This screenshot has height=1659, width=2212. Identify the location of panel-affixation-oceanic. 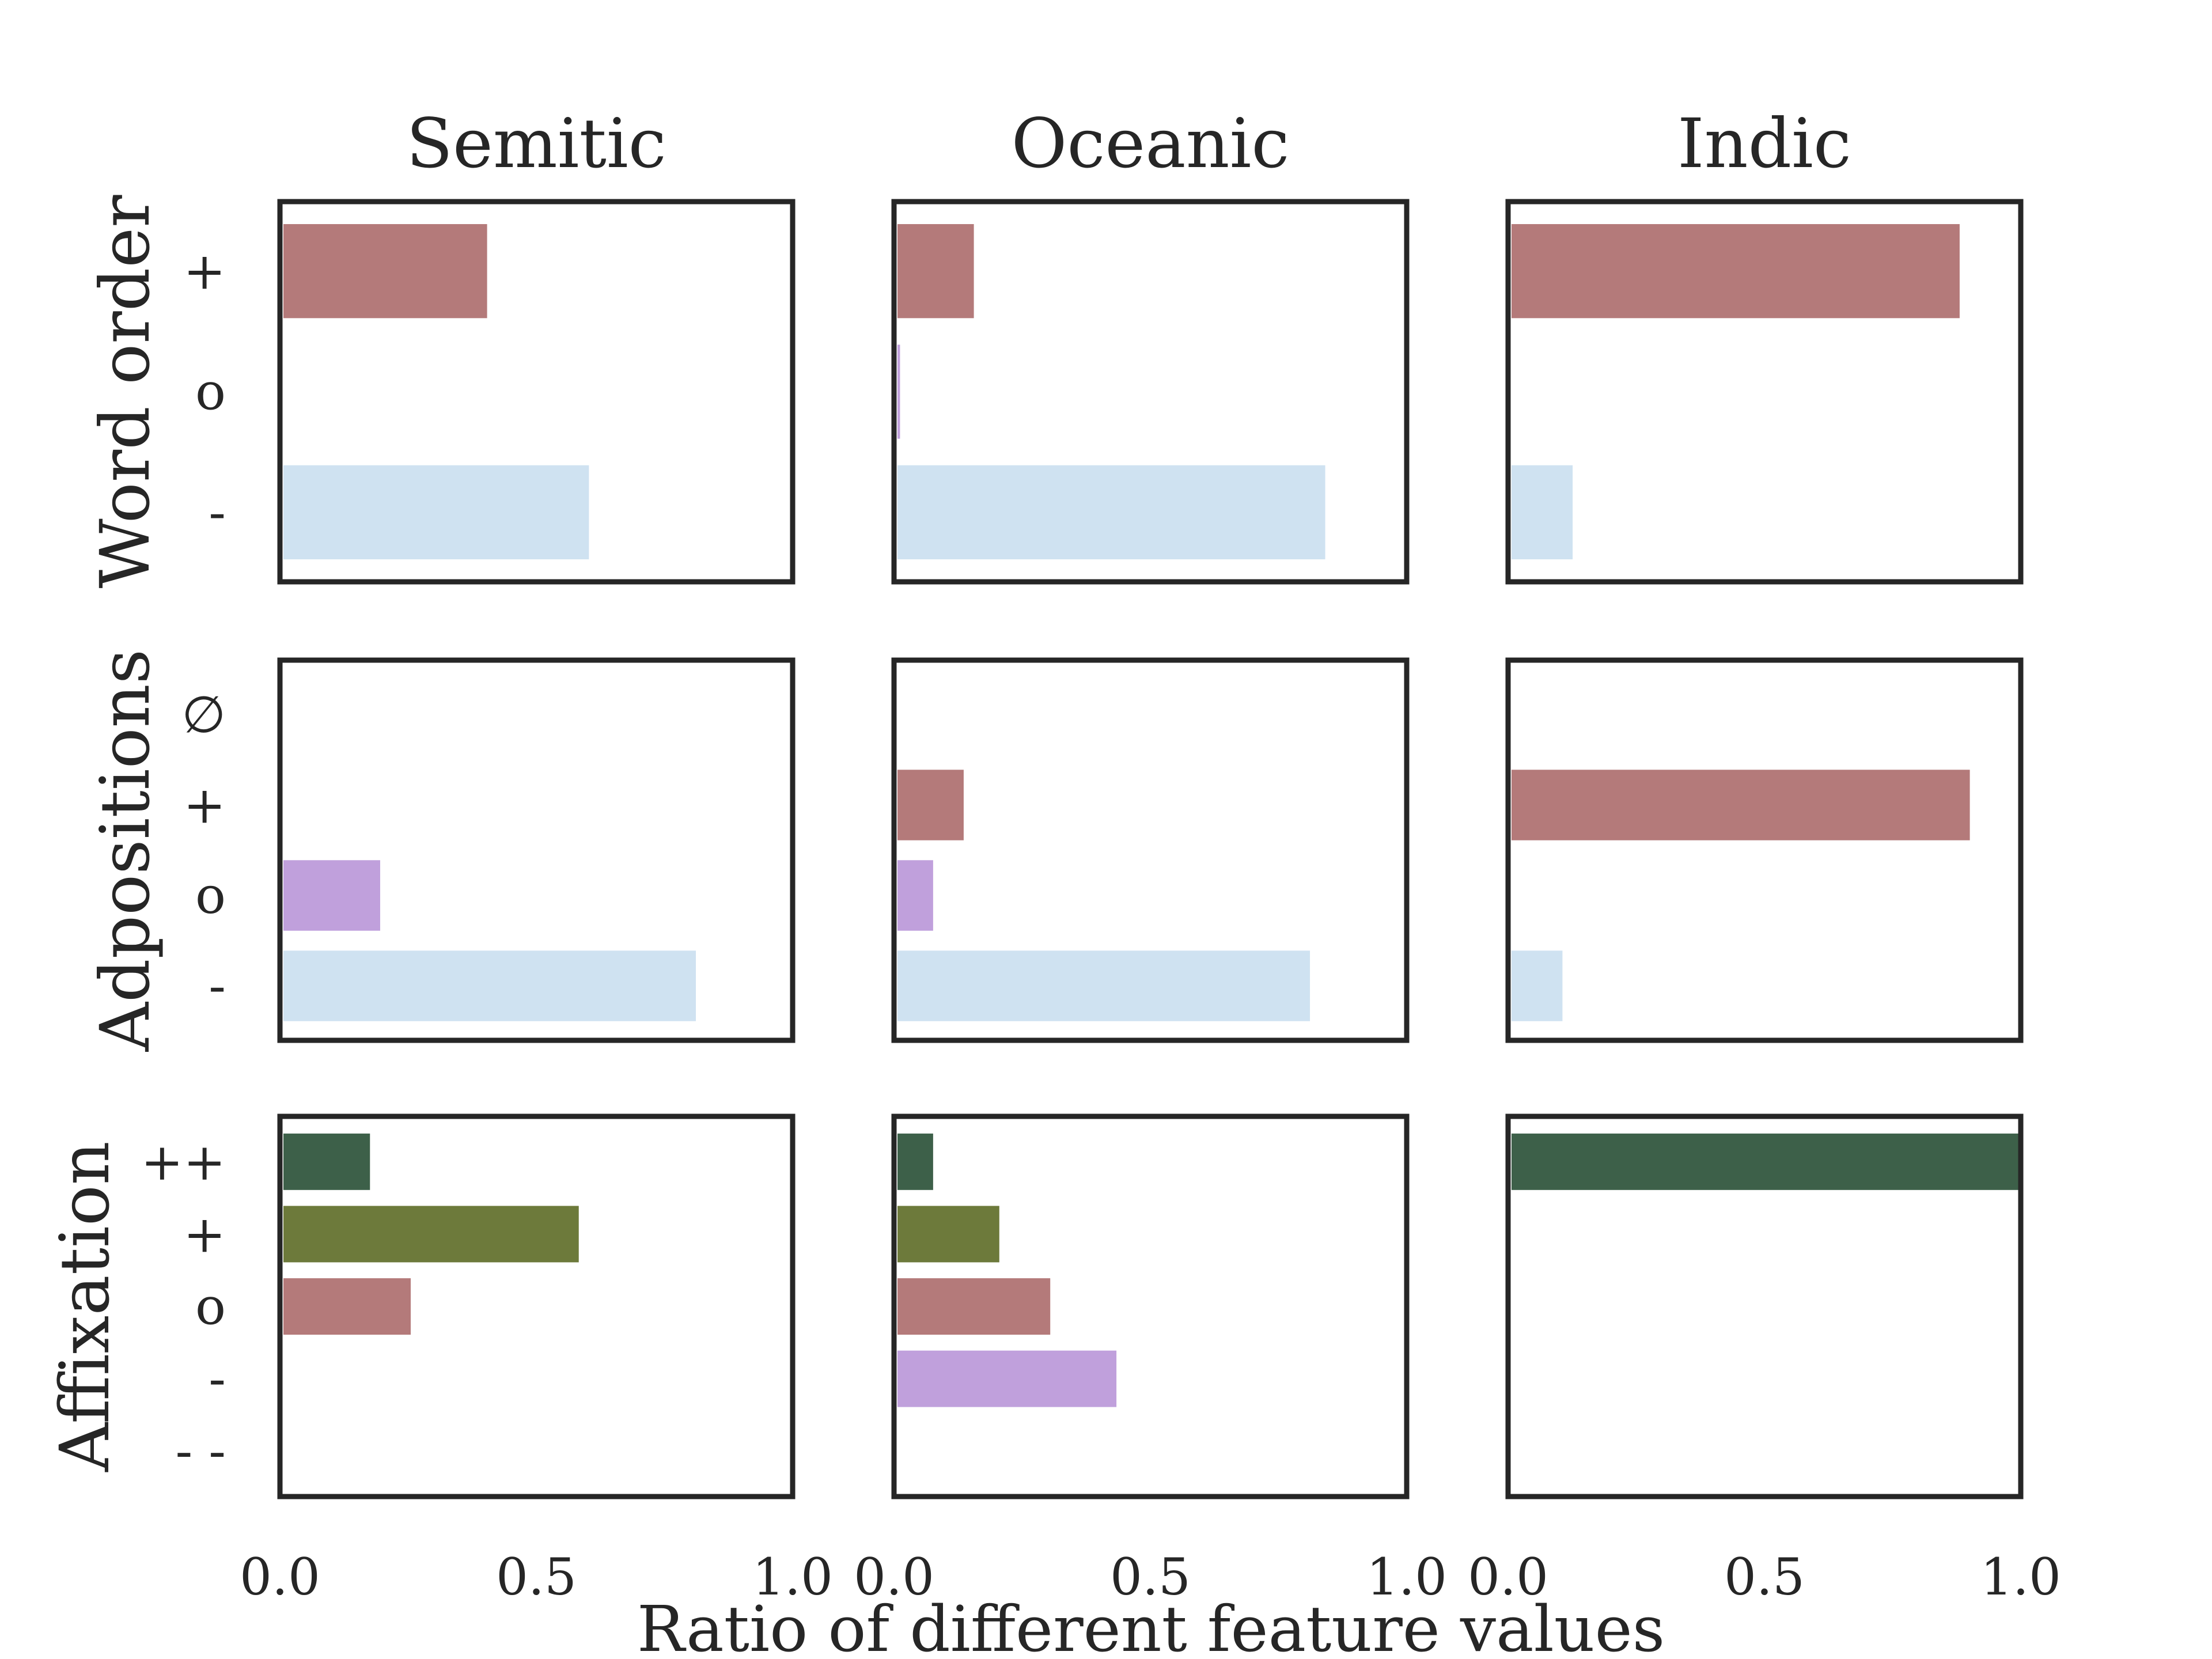
(1150, 1306).